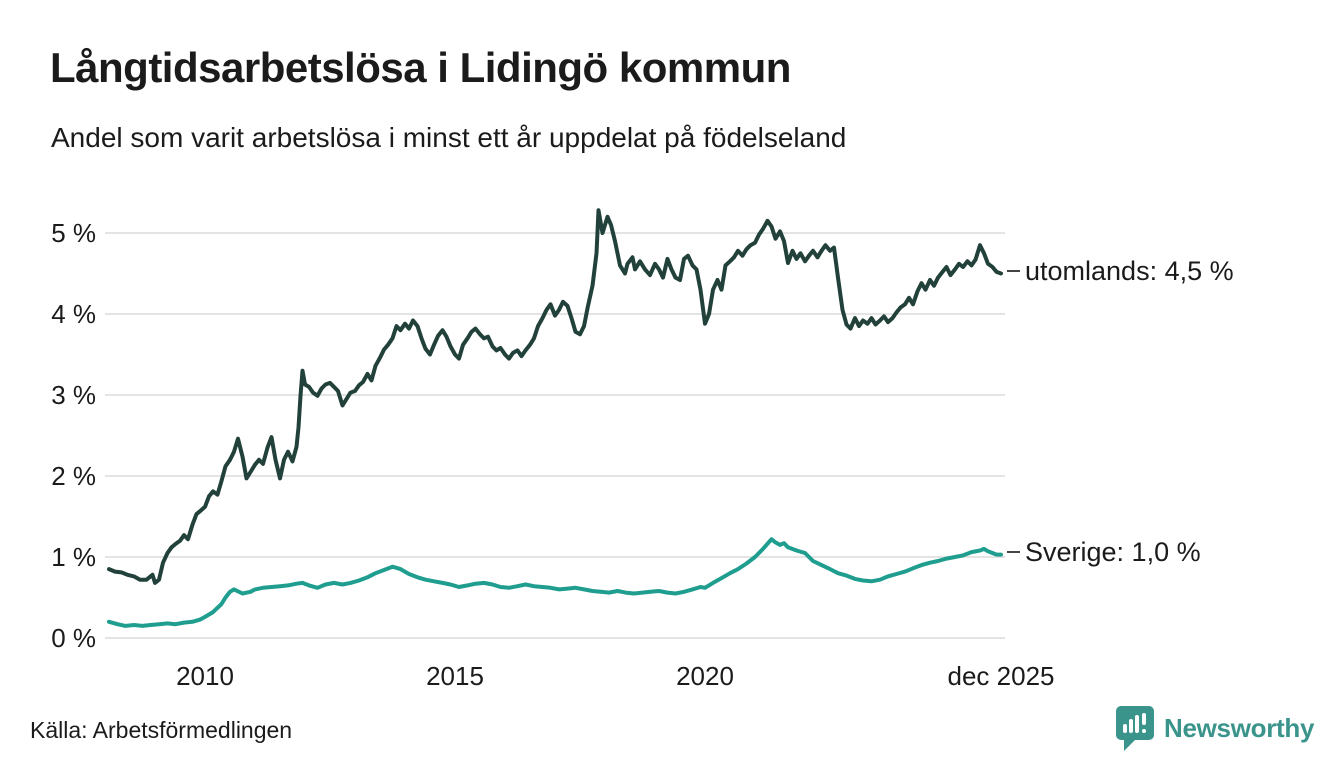  What do you see at coordinates (73, 557) in the screenshot?
I see `y-axis-tick-label: 1 %` at bounding box center [73, 557].